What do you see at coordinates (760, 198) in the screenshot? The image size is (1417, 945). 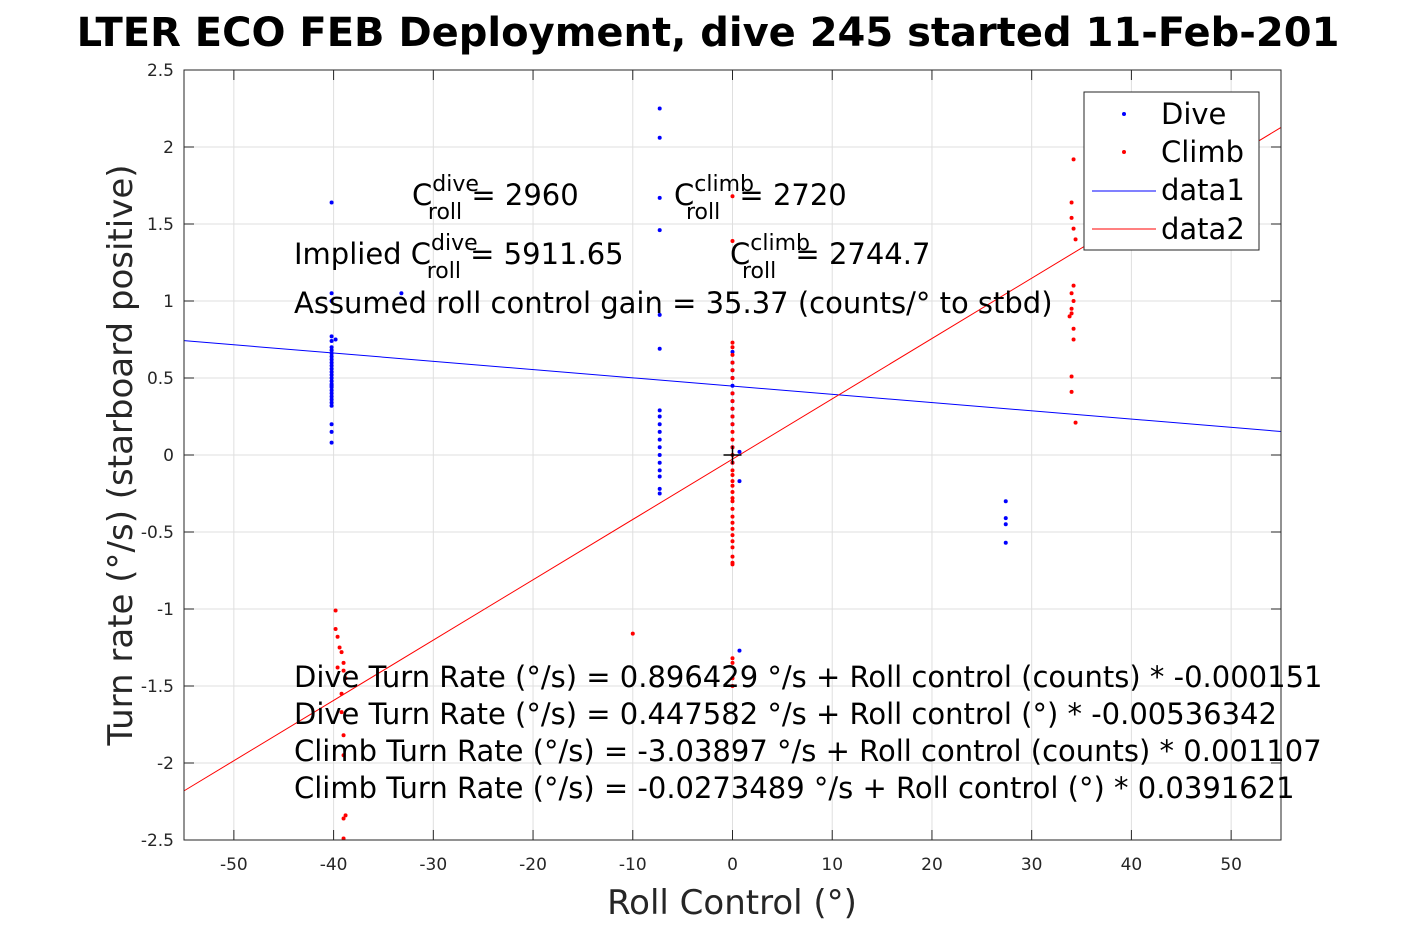 I see `c-roll-climb: Cclimb roll = 2720` at bounding box center [760, 198].